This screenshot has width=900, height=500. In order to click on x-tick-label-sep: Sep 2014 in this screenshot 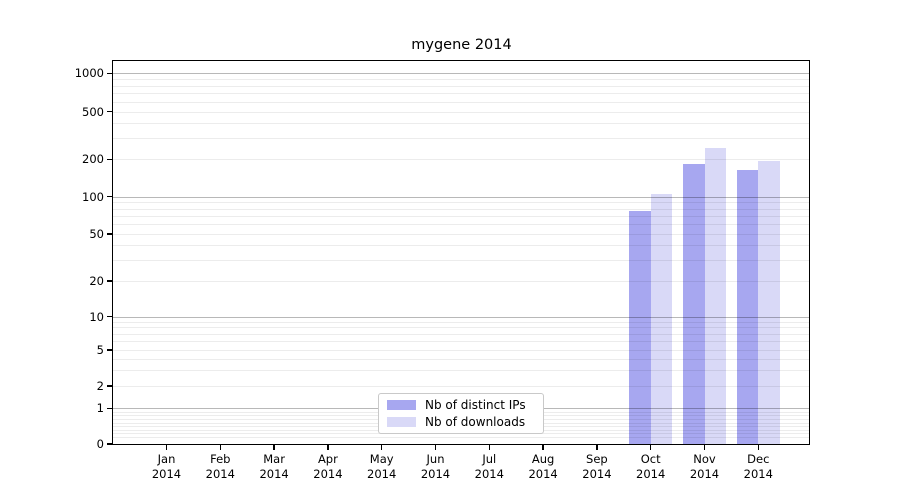, I will do `click(597, 466)`.